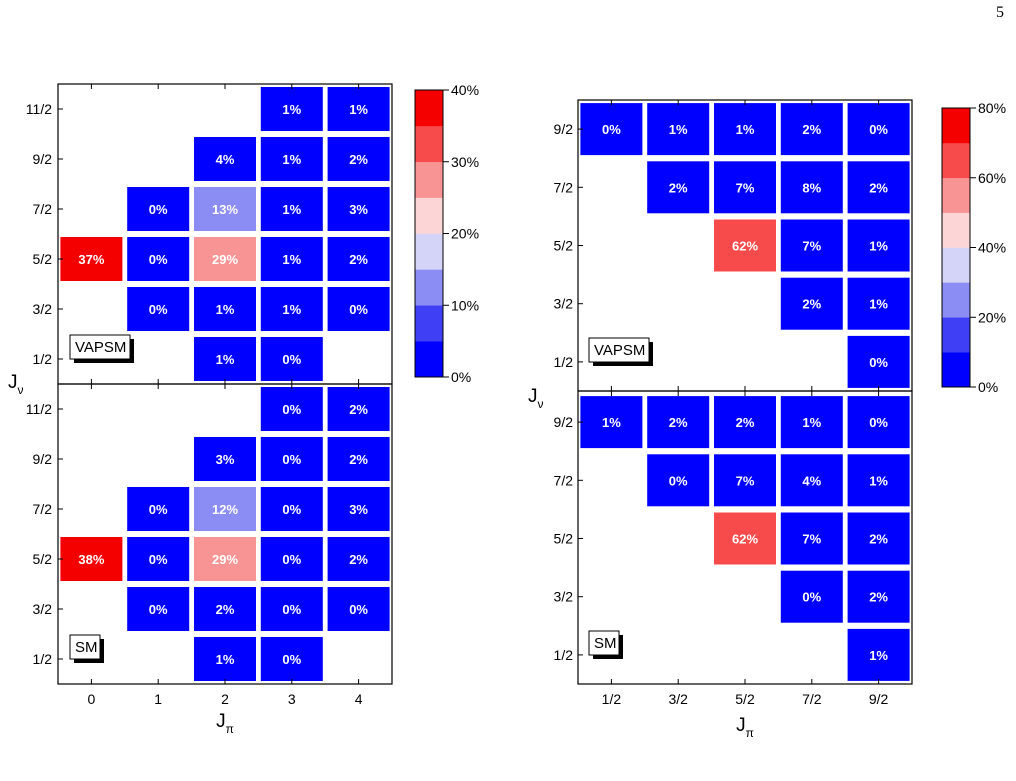 The height and width of the screenshot is (781, 1016). Describe the element at coordinates (564, 597) in the screenshot. I see `y-tick-label: 3/2` at that location.